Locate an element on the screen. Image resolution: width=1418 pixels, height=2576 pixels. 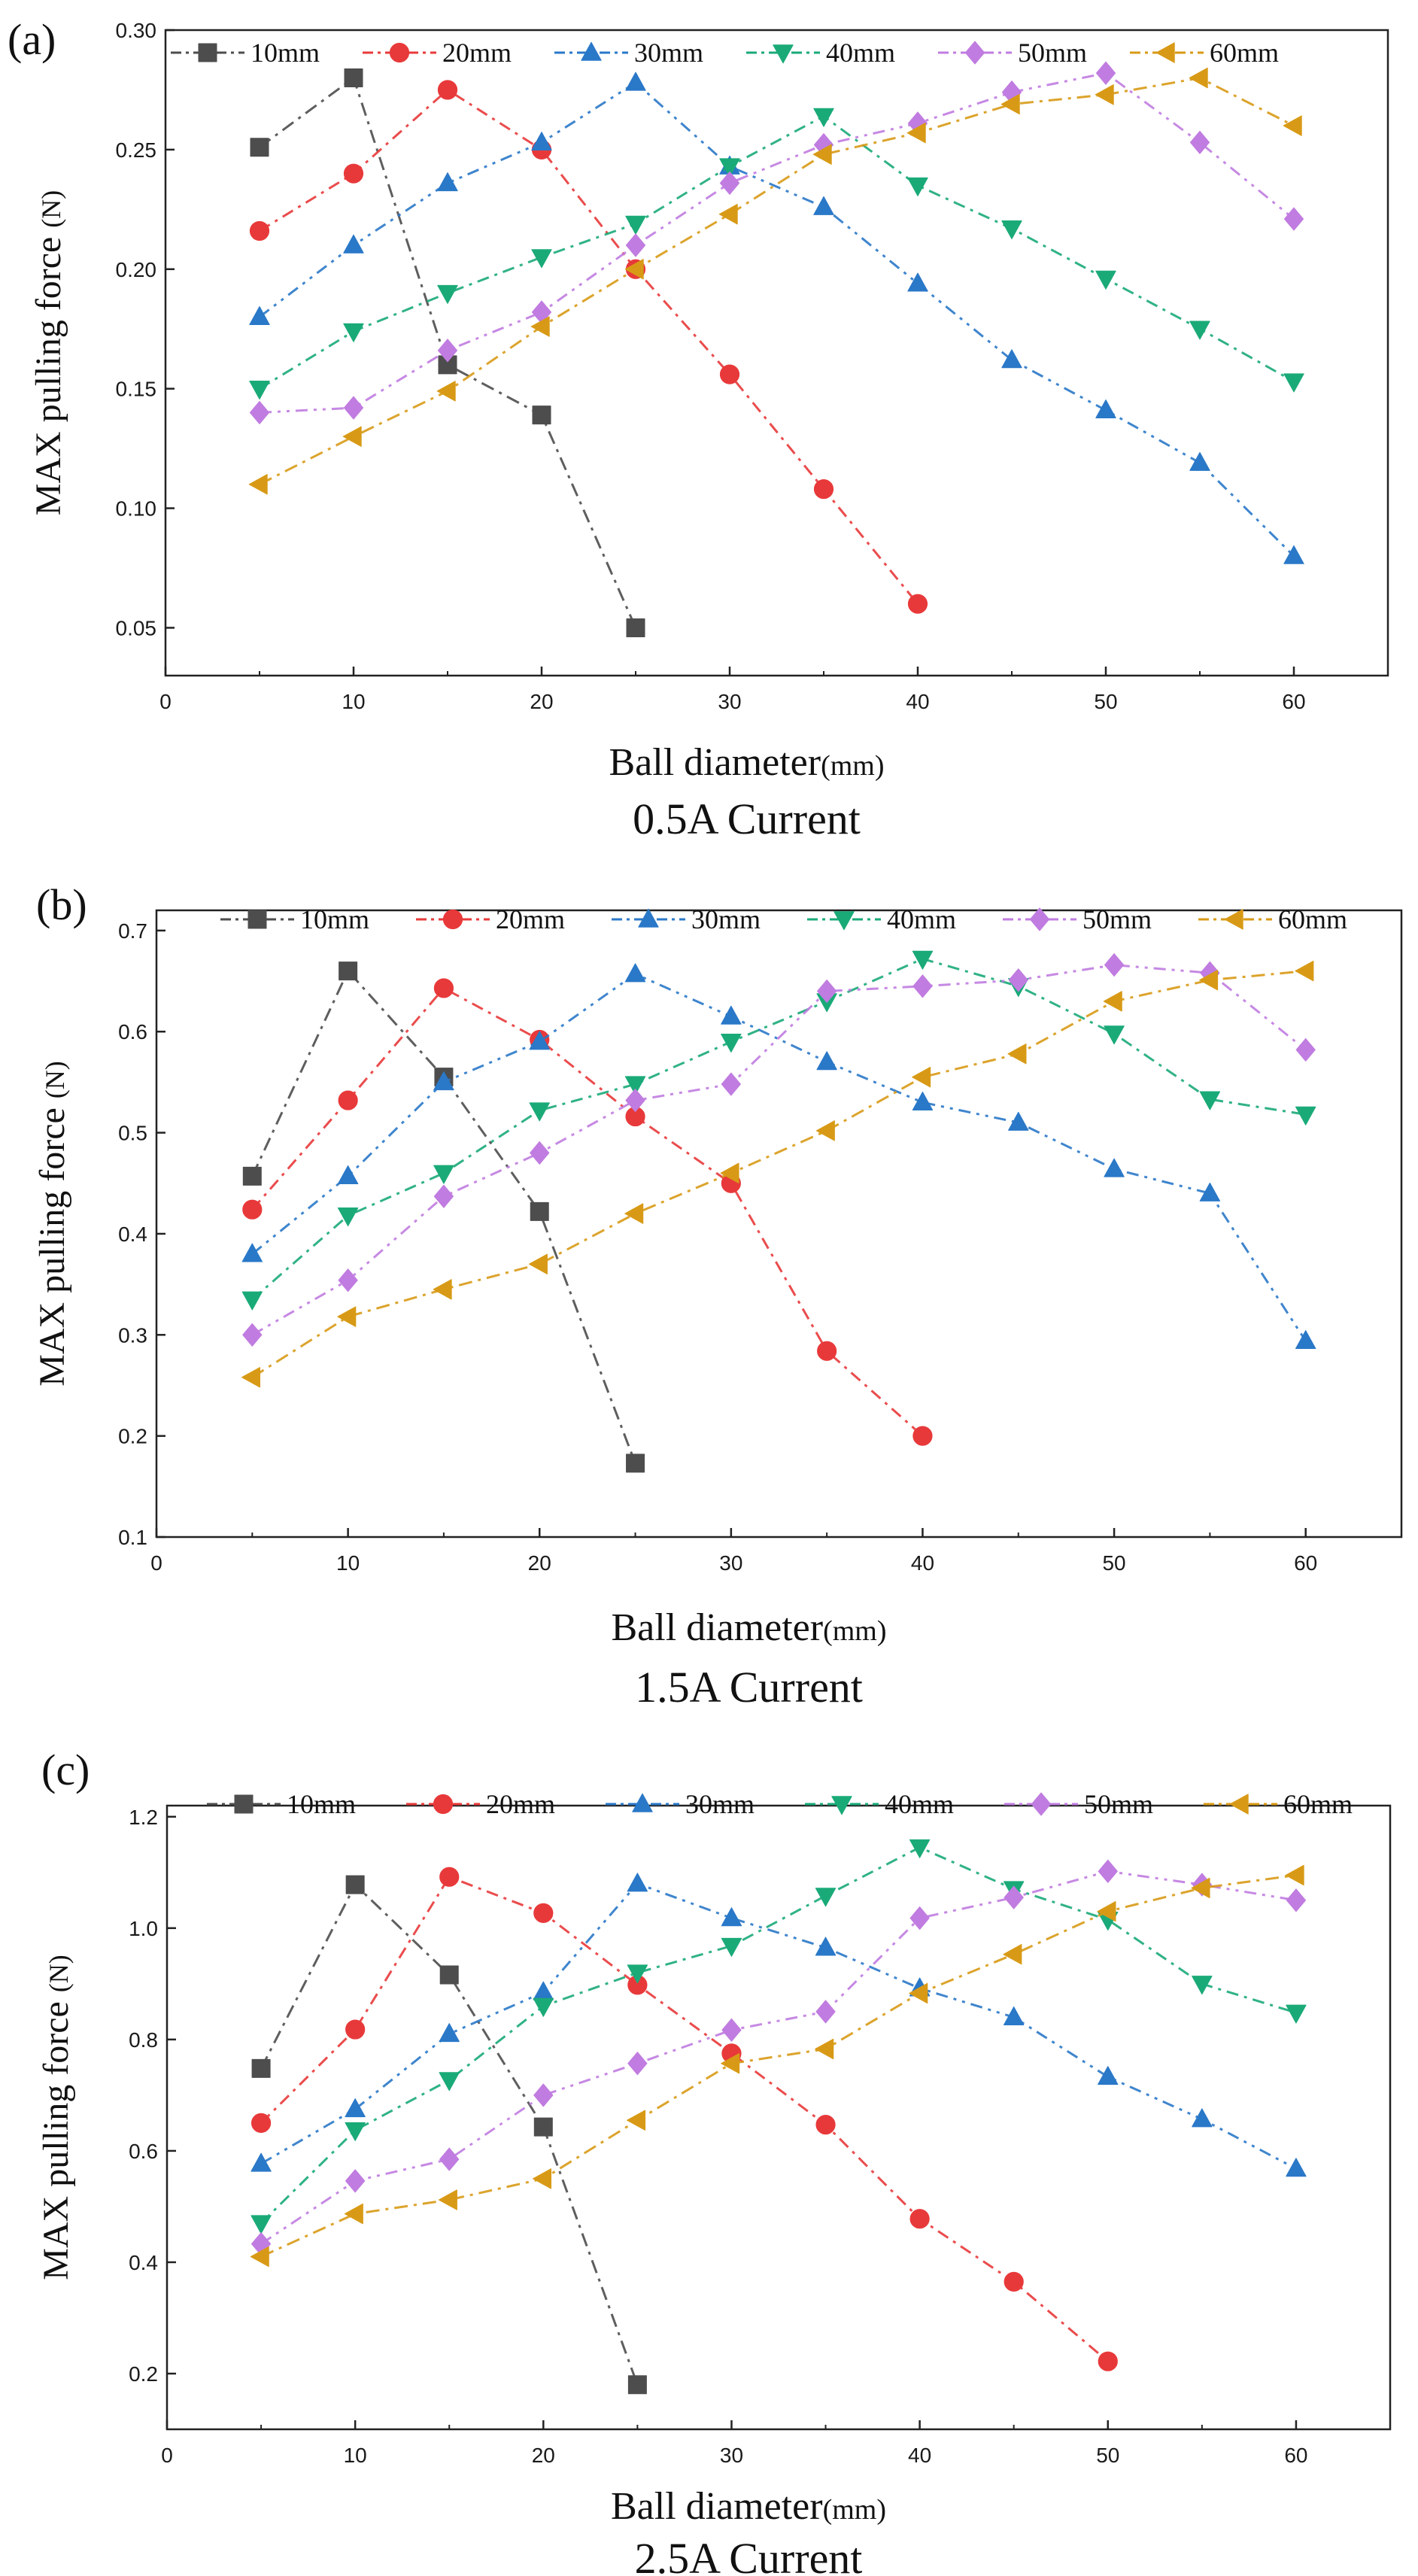
y-tick-label: 0.6 is located at coordinates (132, 1031).